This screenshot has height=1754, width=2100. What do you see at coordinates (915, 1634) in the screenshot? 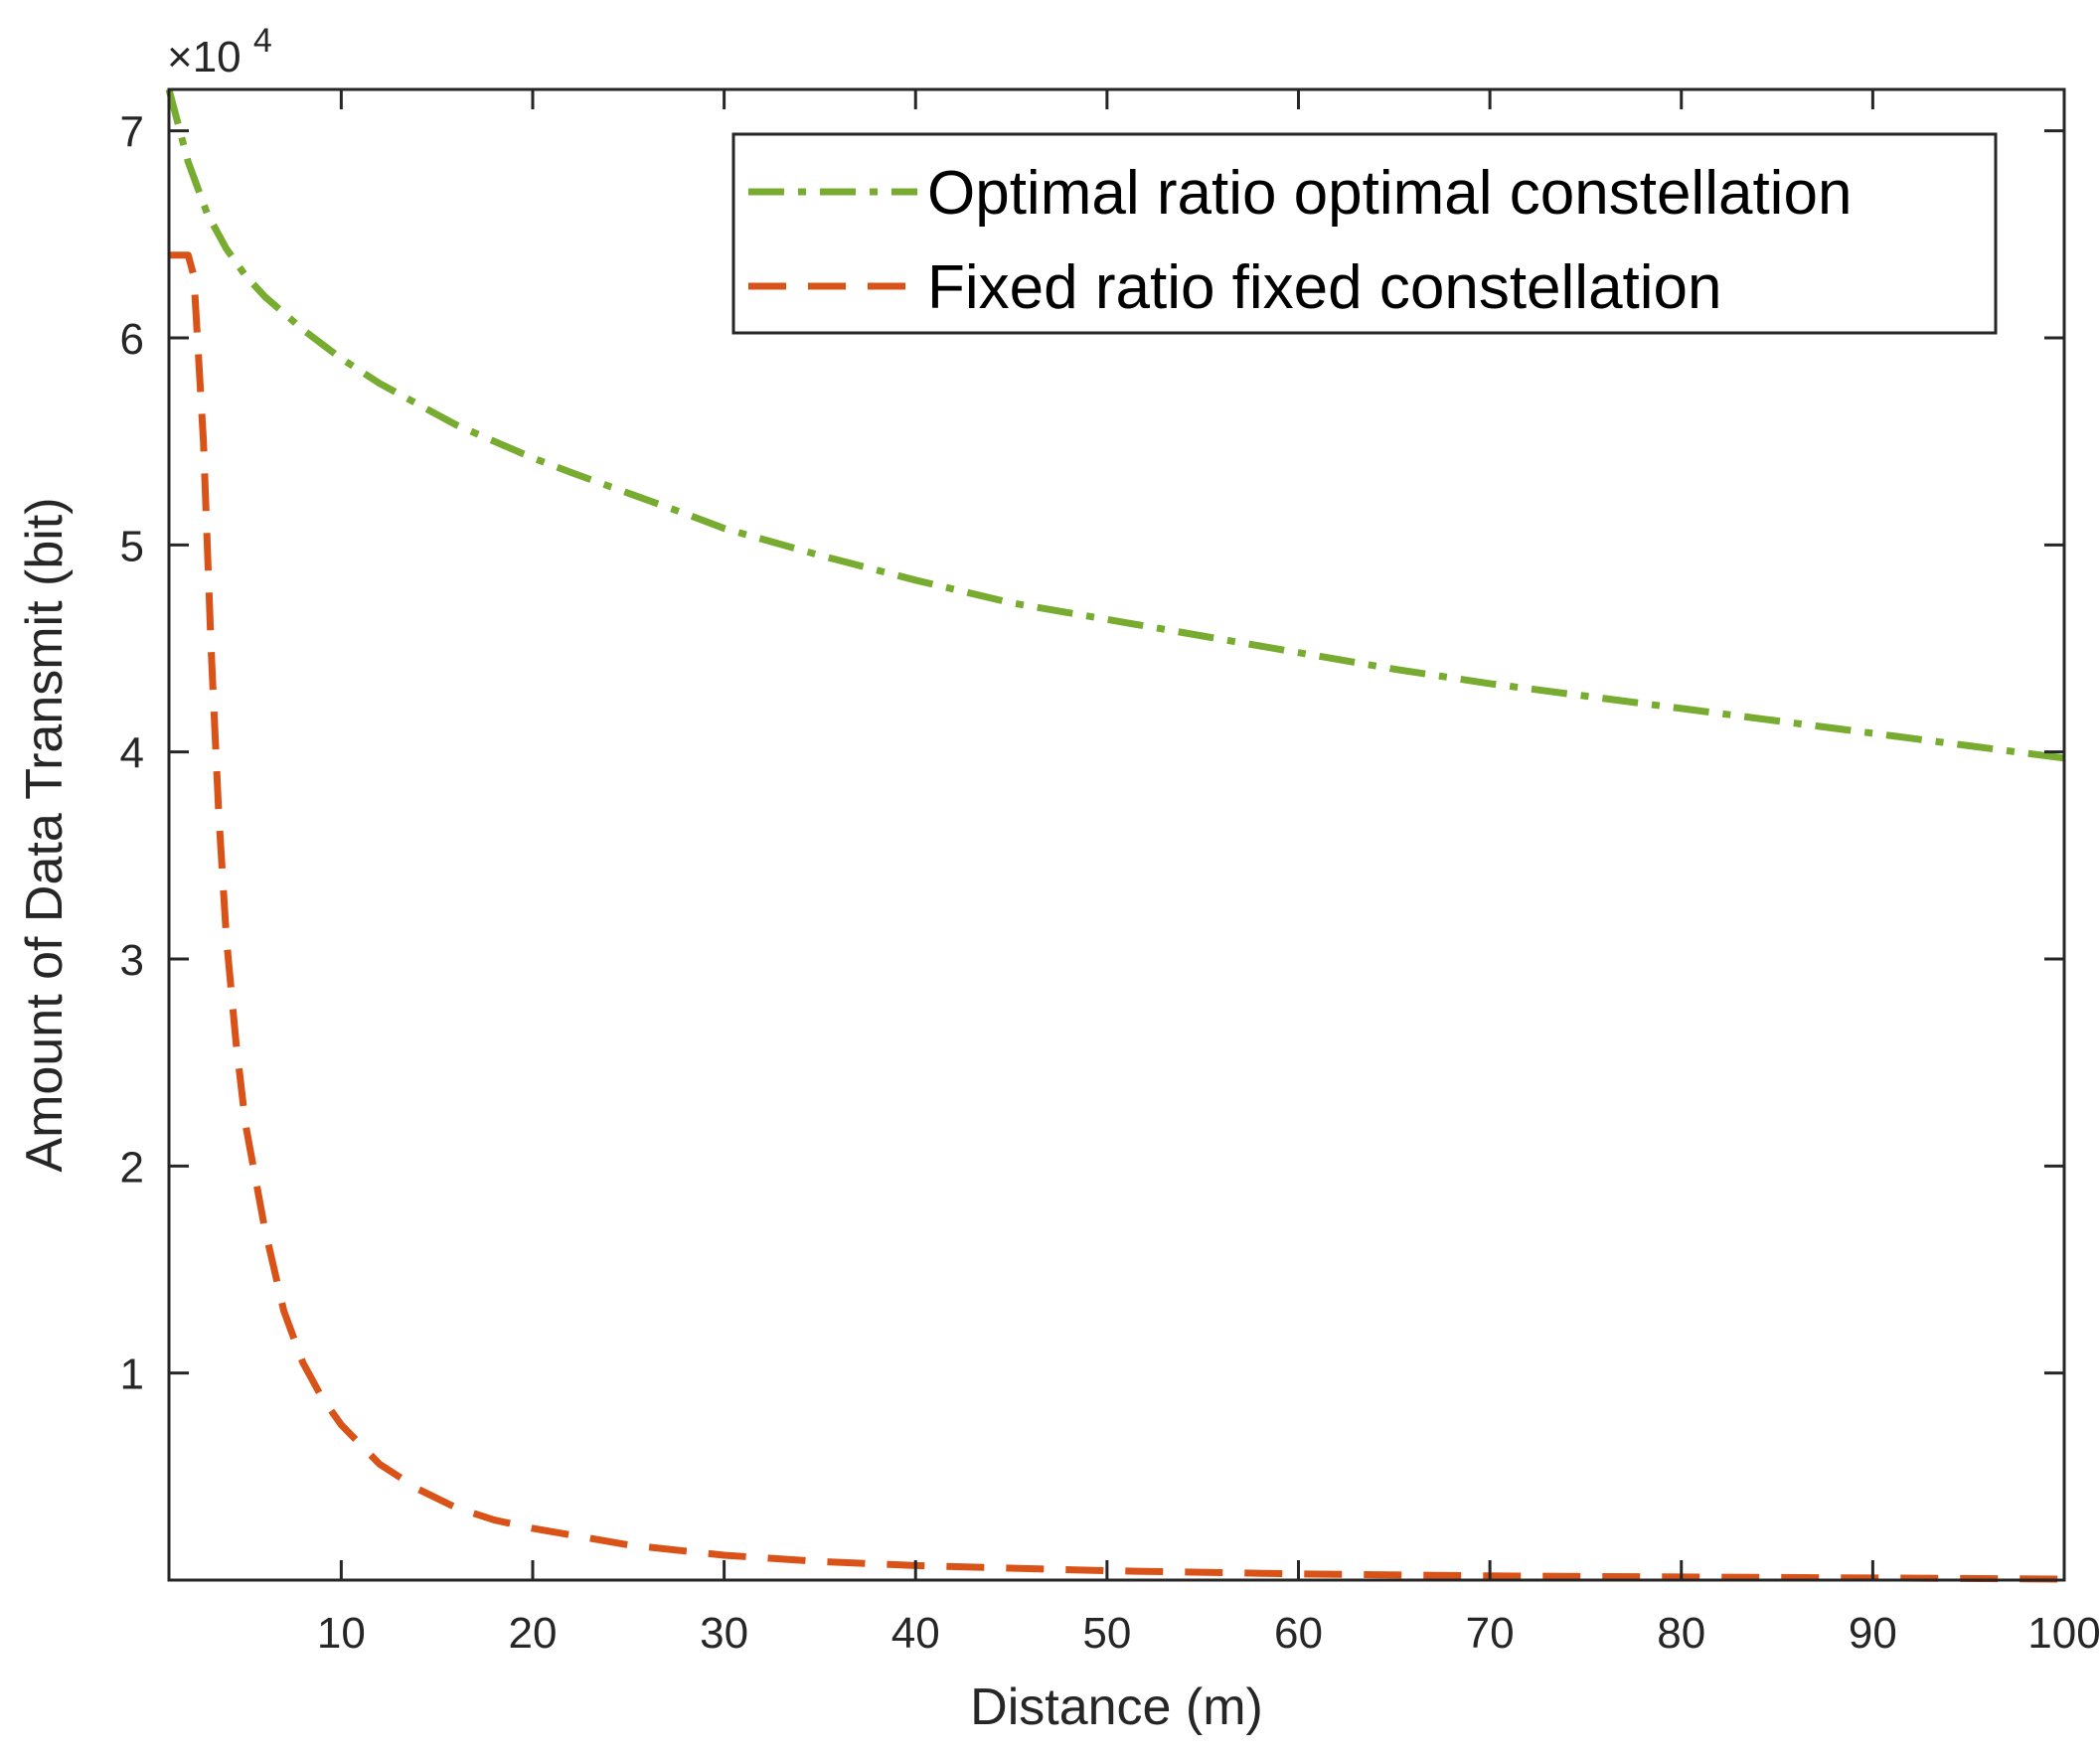
I see `x-tick-label-40: 40` at bounding box center [915, 1634].